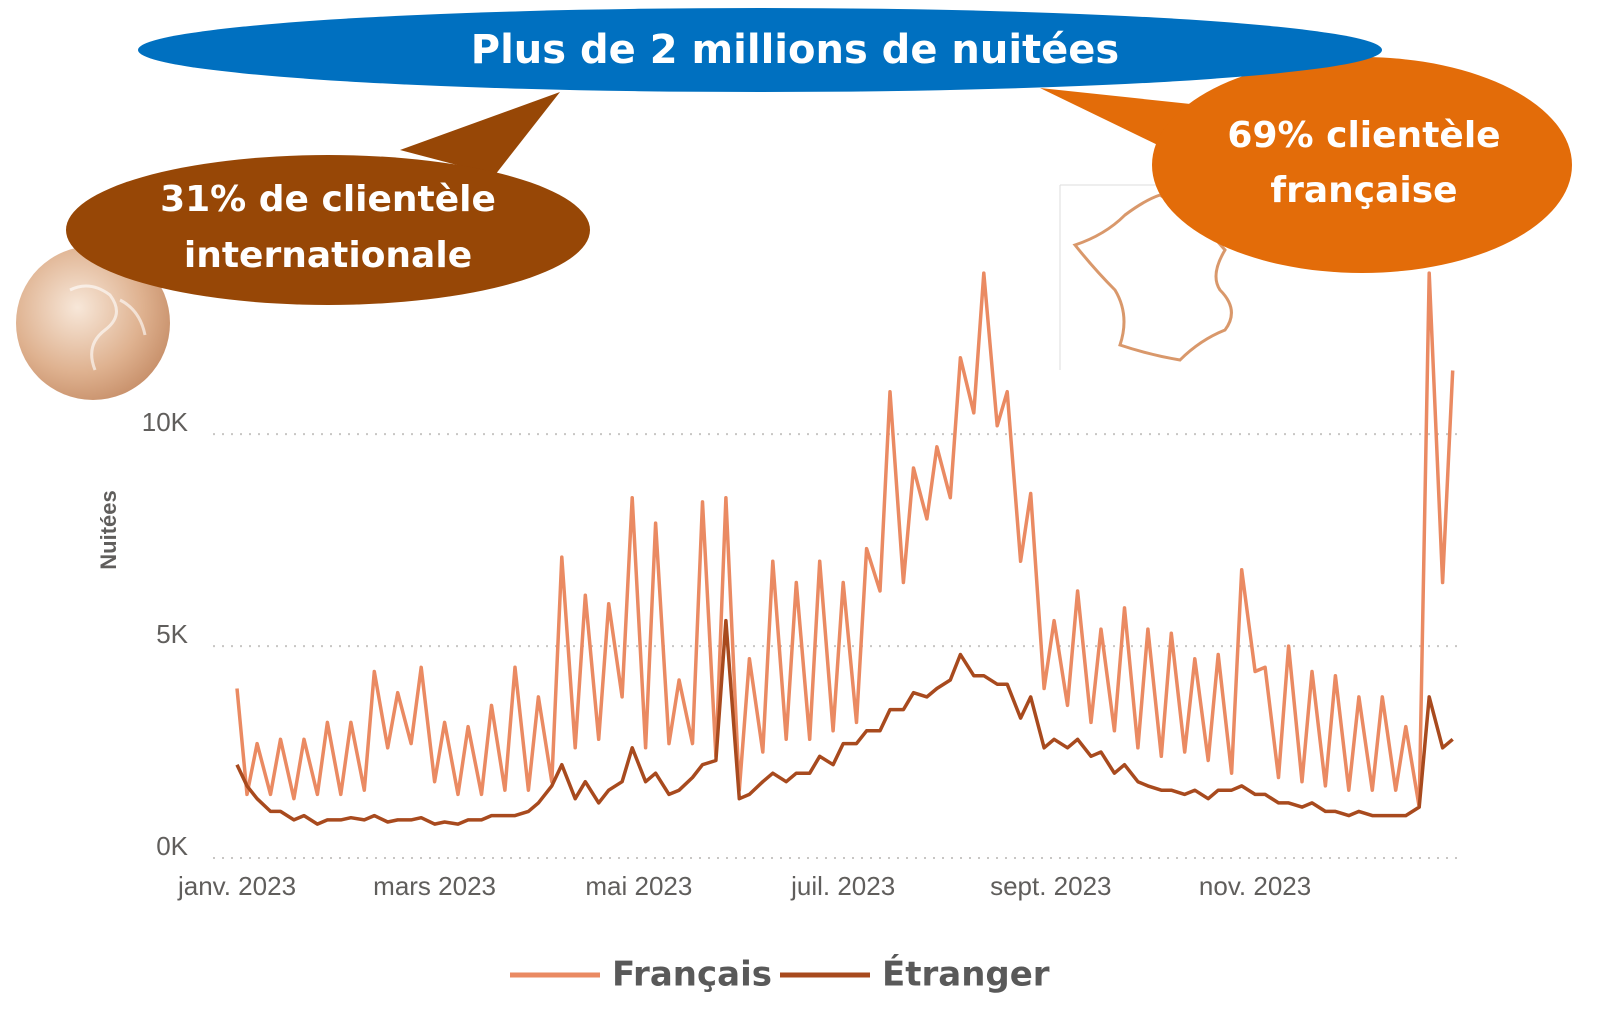  Describe the element at coordinates (236, 886) in the screenshot. I see `x-tick-label: janv. 2023` at that location.